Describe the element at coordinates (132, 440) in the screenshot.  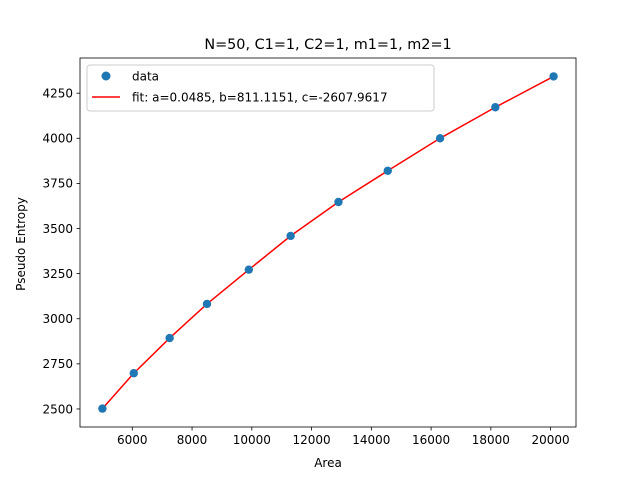
I see `x-tick-label: 6000` at that location.